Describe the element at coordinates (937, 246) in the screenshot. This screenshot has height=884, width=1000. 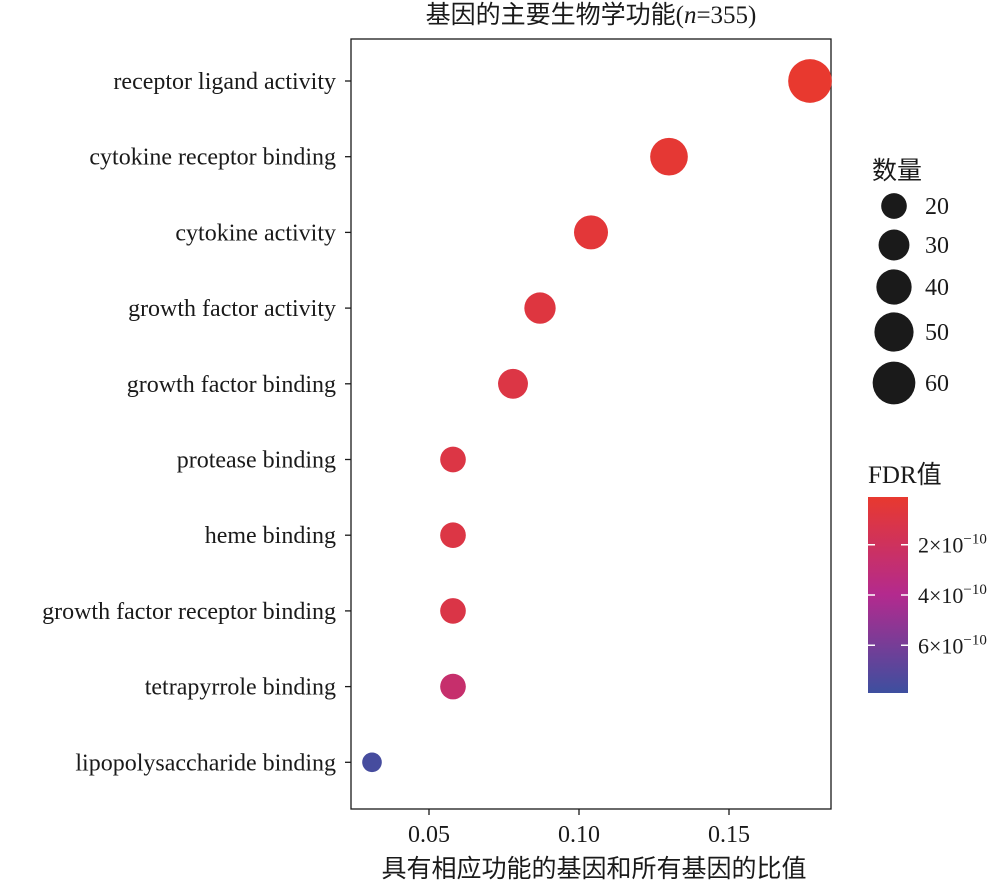
I see `size-legend-label: 30` at that location.